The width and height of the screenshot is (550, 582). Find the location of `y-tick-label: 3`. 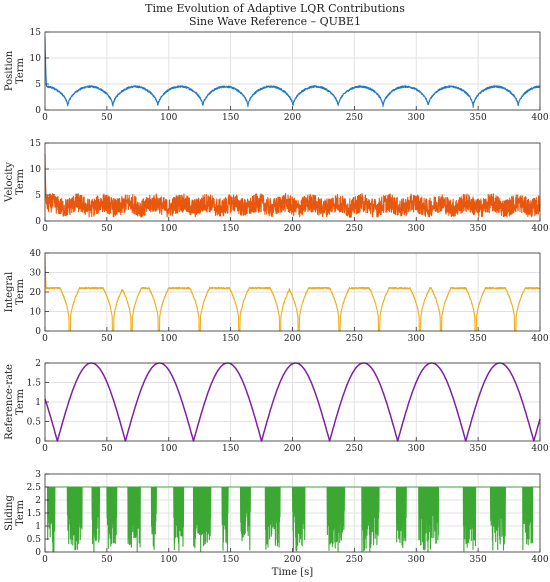

y-tick-label: 3 is located at coordinates (38, 475).